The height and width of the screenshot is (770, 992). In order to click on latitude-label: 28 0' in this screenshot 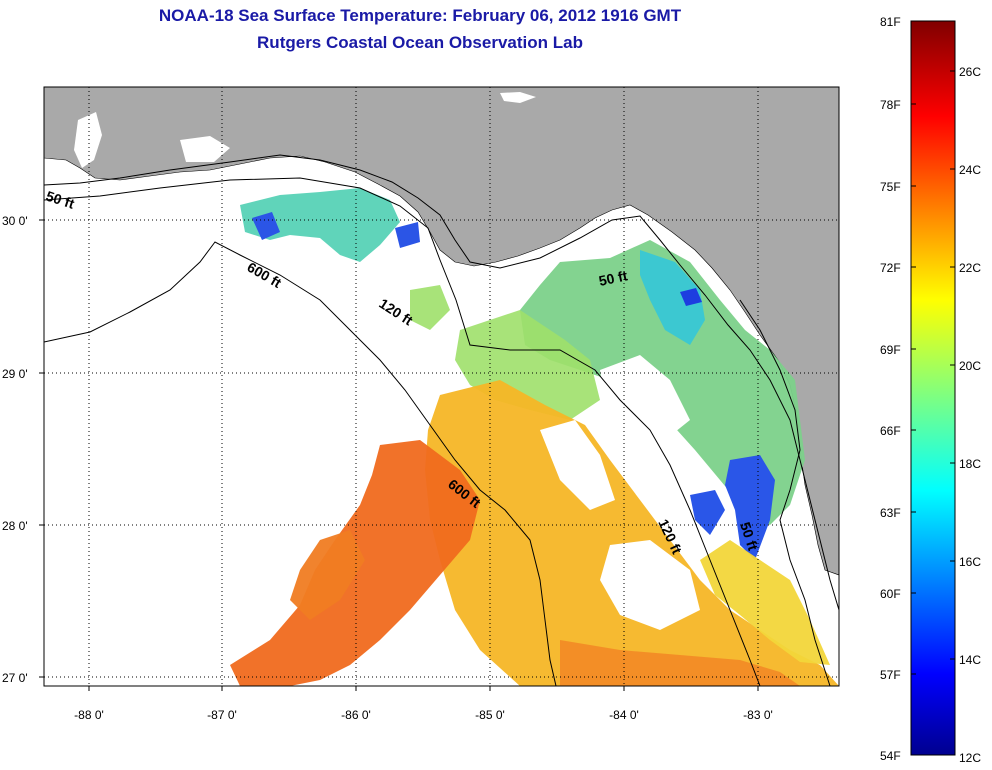, I will do `click(15, 526)`.